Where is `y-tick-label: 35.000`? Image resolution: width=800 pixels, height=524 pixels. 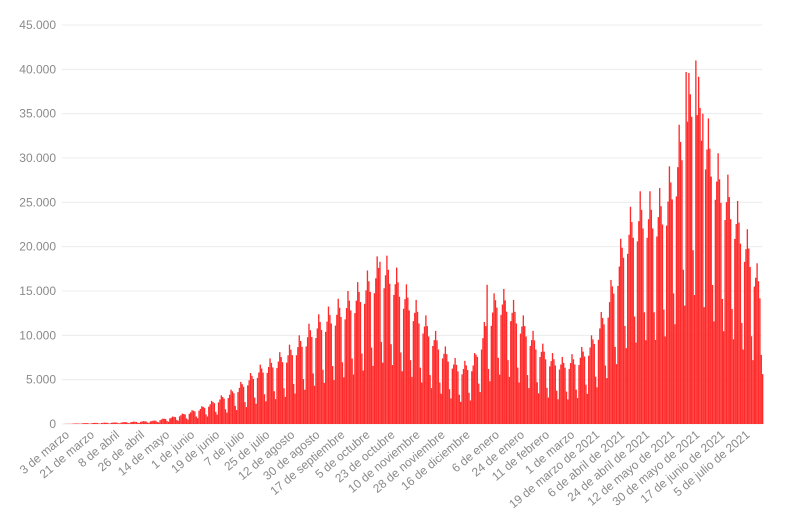
y-tick-label: 35.000 is located at coordinates (37, 114).